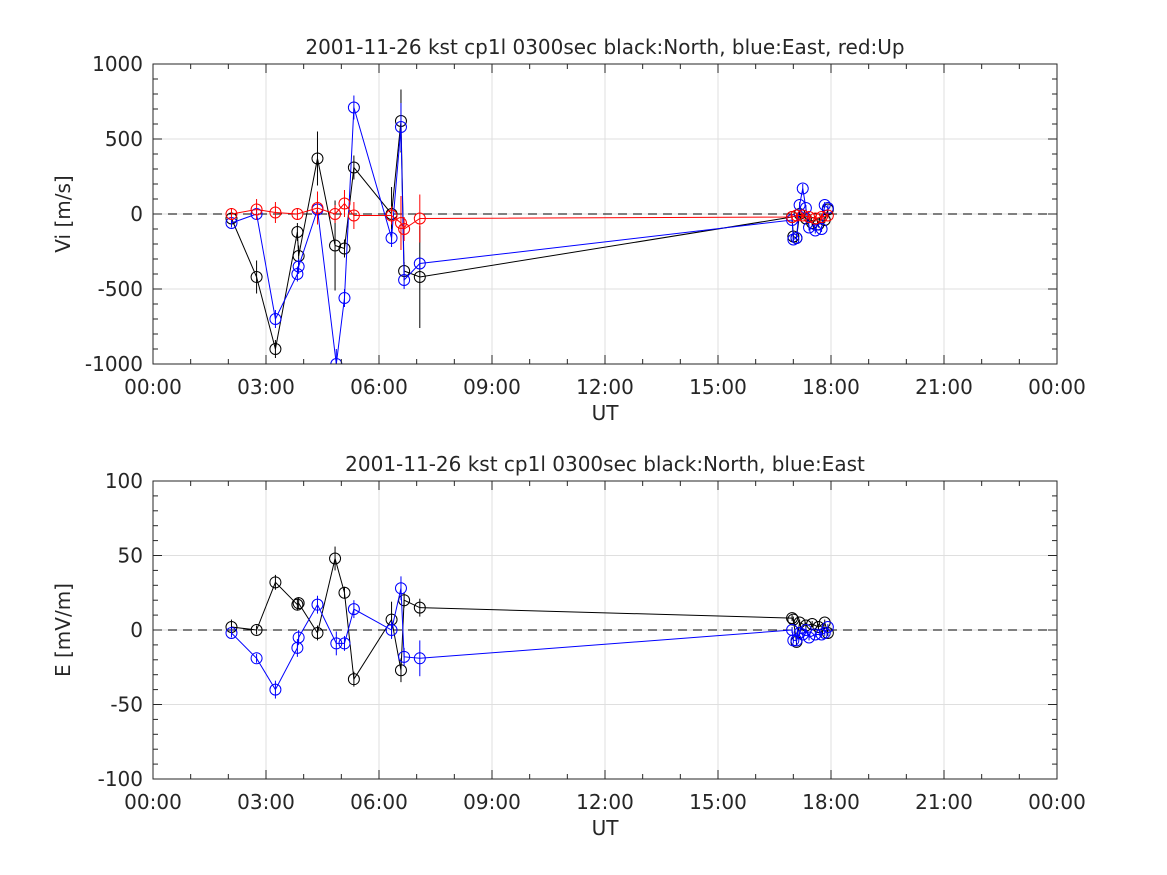 The image size is (1167, 875). What do you see at coordinates (124, 139) in the screenshot?
I see `y-tick-label: 500` at bounding box center [124, 139].